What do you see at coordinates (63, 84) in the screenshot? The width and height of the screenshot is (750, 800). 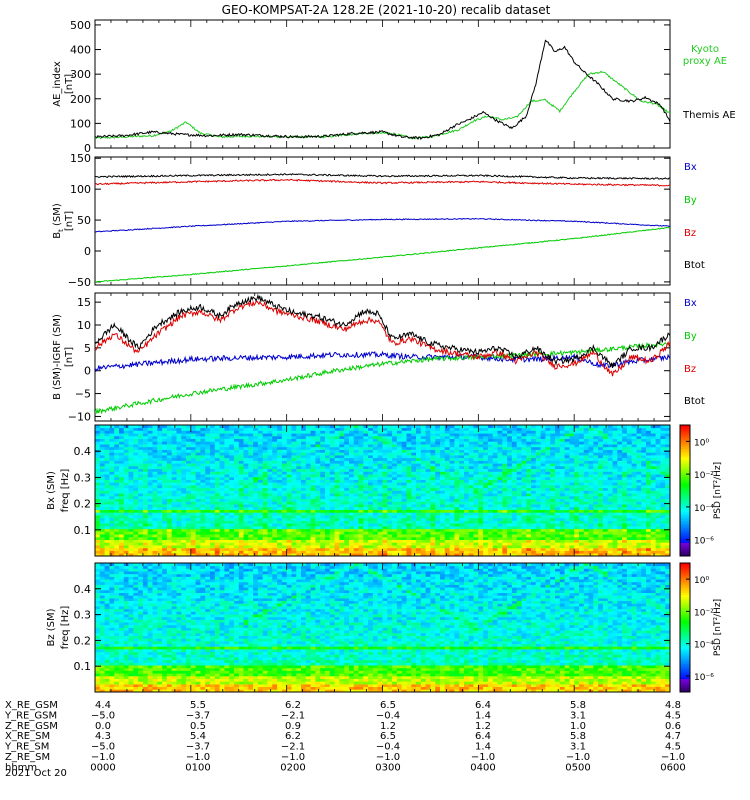 I see `y-axis-label: AE_index [nT]` at bounding box center [63, 84].